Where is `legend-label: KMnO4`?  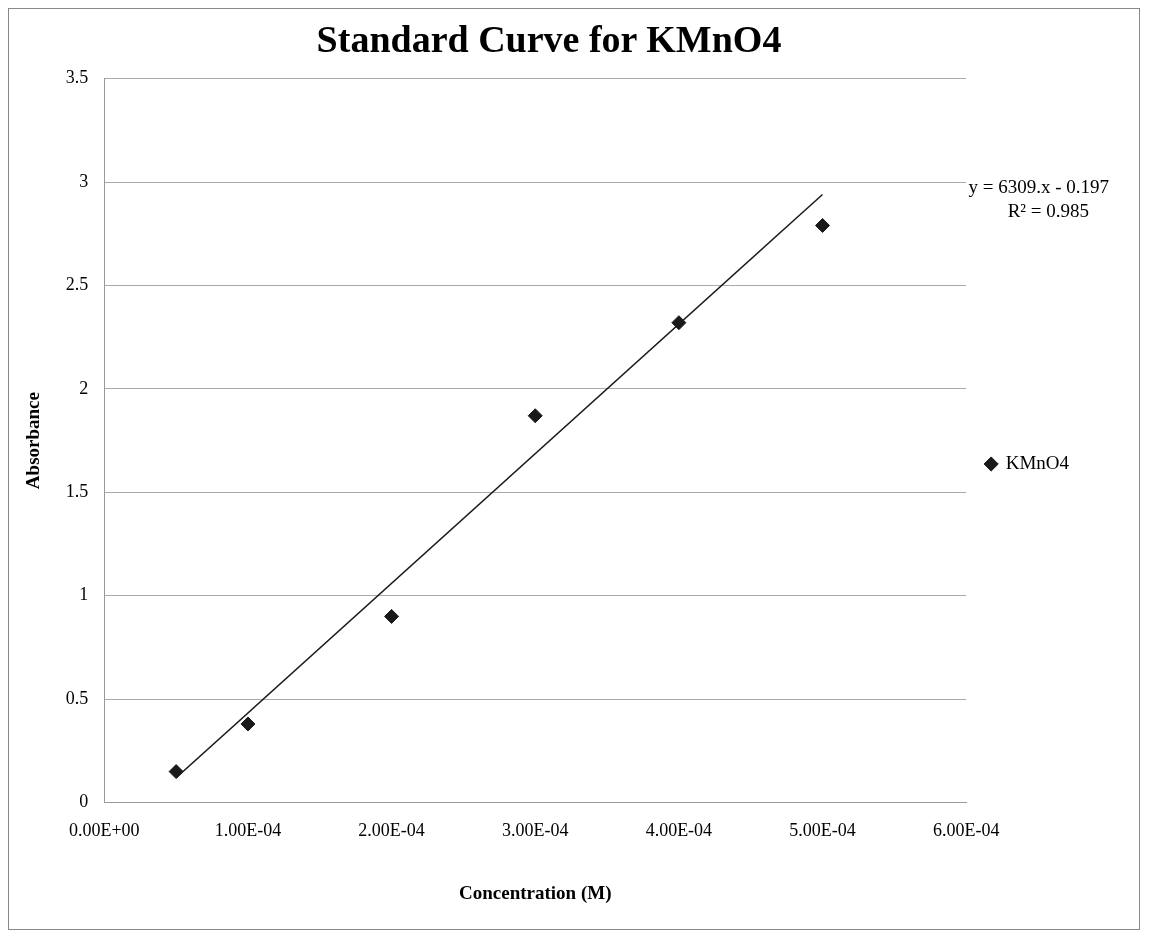 legend-label: KMnO4 is located at coordinates (1037, 462).